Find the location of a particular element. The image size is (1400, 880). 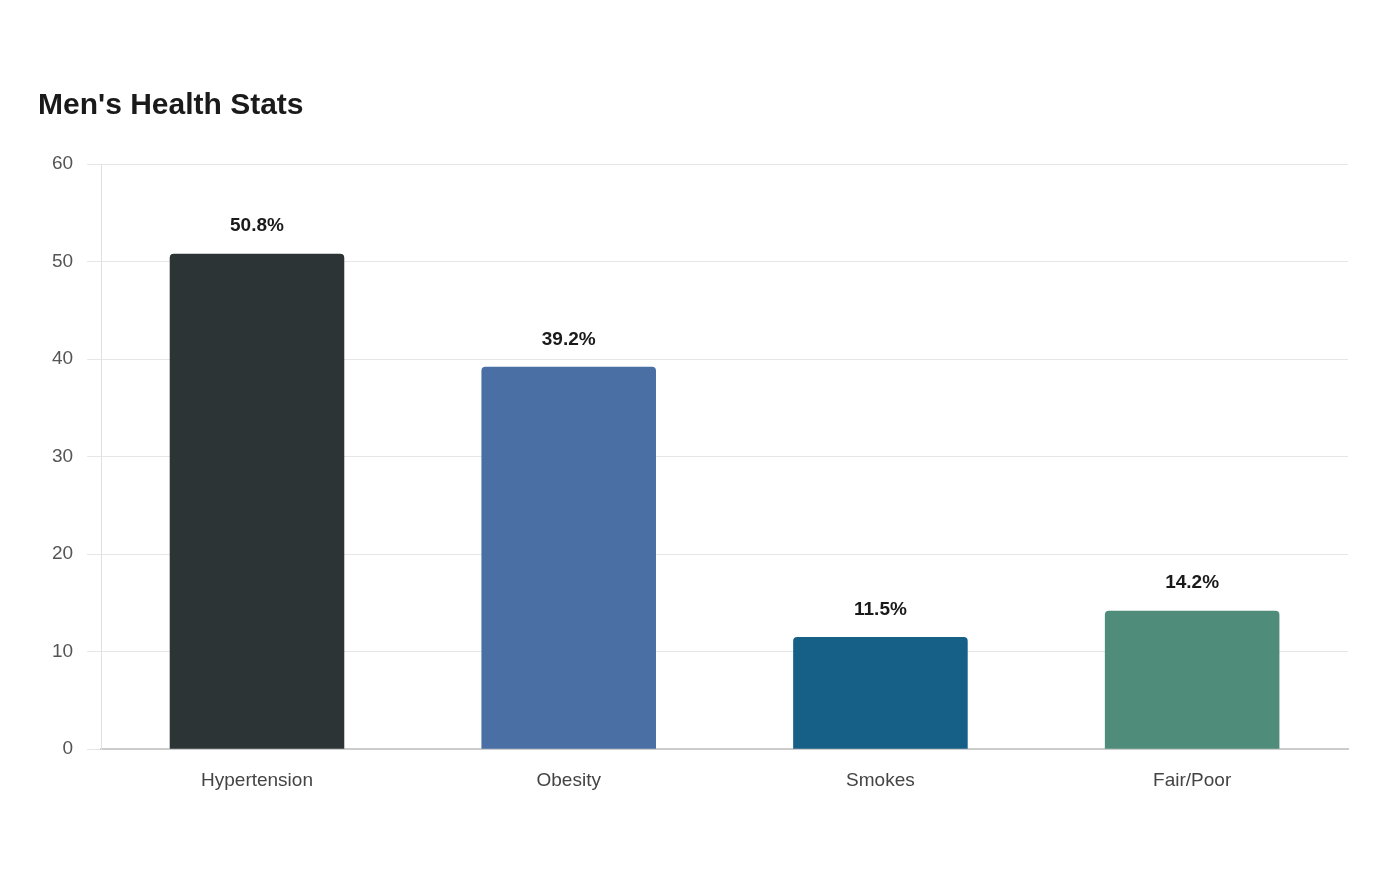

data-label: 11.5% is located at coordinates (880, 608).